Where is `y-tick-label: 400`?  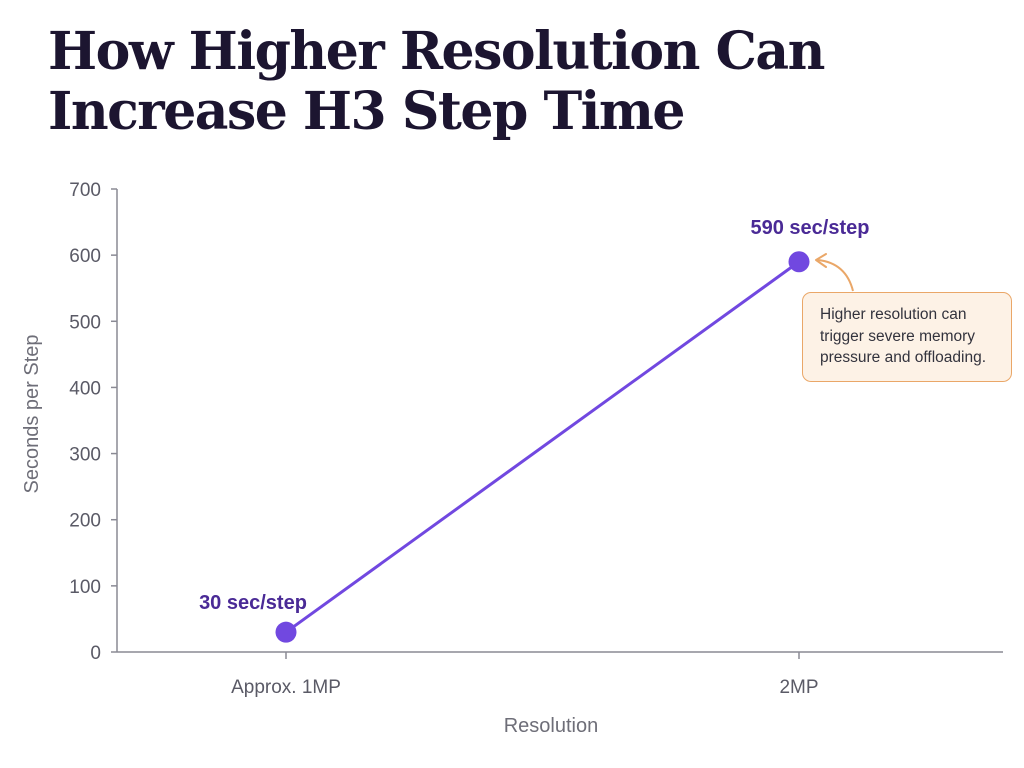 y-tick-label: 400 is located at coordinates (85, 388).